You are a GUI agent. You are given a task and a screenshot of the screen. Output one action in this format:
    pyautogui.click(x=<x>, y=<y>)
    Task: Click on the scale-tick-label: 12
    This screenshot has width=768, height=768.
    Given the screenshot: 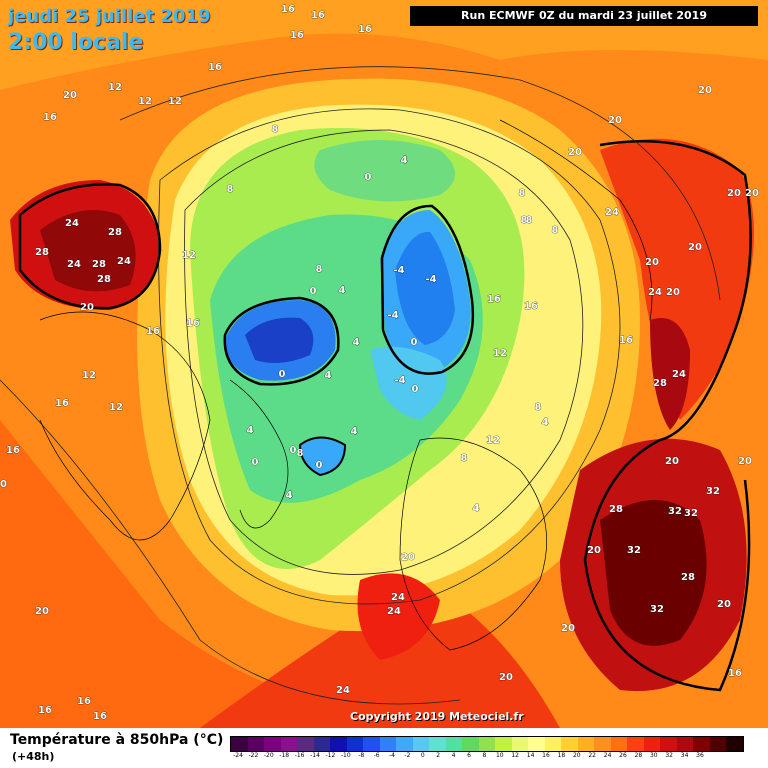 What is the action you would take?
    pyautogui.click(x=515, y=755)
    